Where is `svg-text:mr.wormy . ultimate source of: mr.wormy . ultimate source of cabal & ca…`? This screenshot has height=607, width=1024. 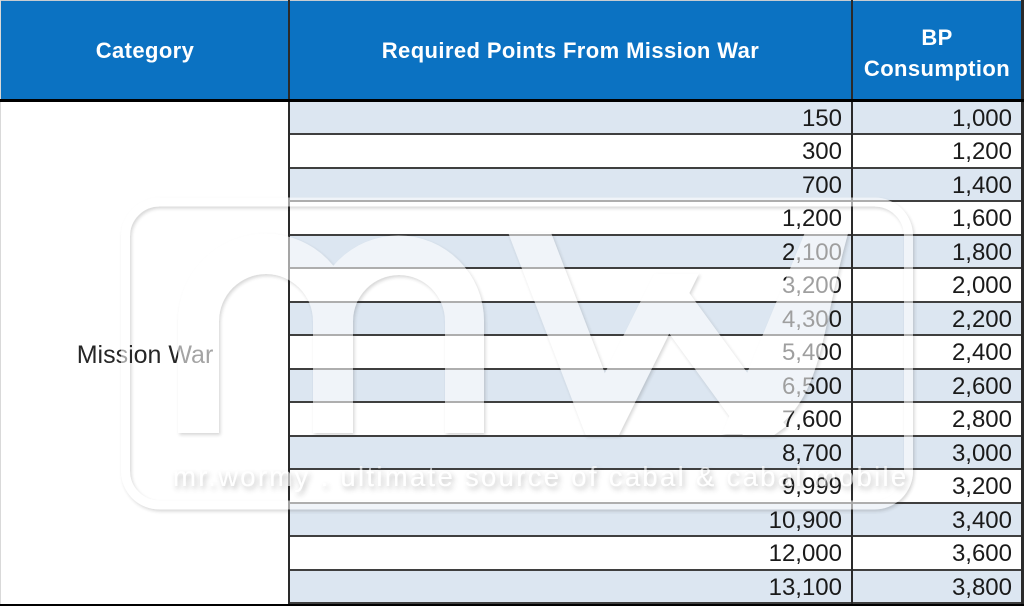 svg-text:mr.wormy . ultimate source of: mr.wormy . ultimate source of cabal & ca… is located at coordinates (541, 476).